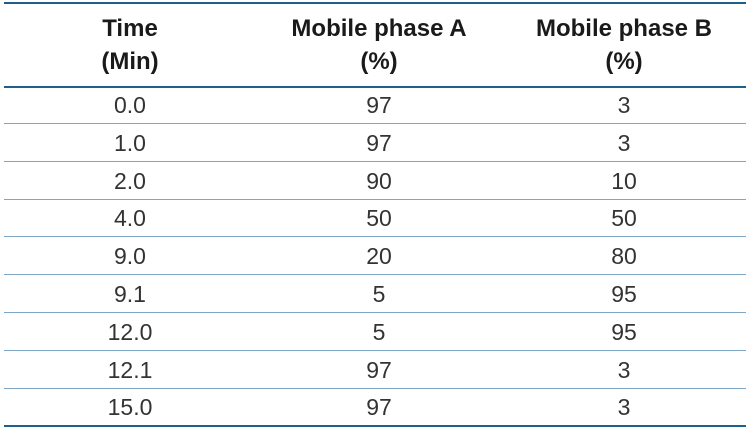 The image size is (750, 429). What do you see at coordinates (130, 369) in the screenshot?
I see `table-cell: 12.1` at bounding box center [130, 369].